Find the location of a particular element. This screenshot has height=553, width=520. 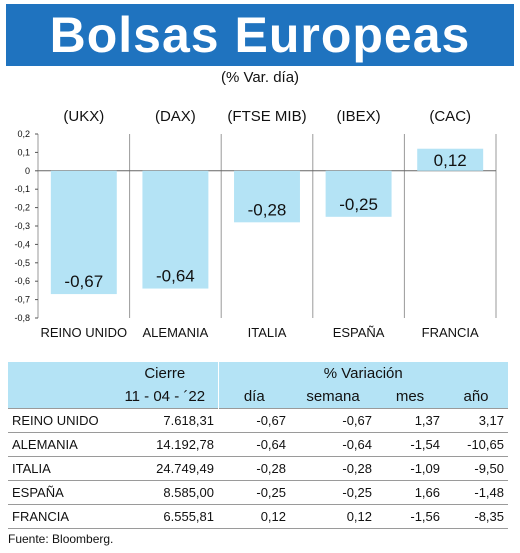

table-cell-year: -9,50 is located at coordinates (476, 468).